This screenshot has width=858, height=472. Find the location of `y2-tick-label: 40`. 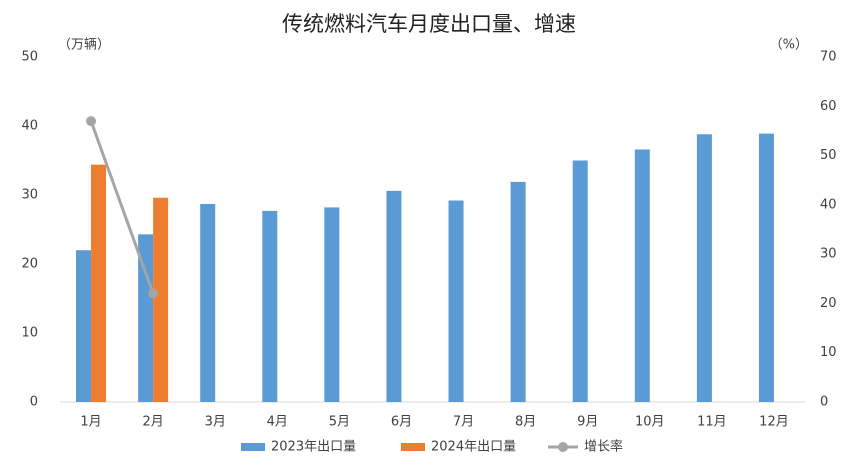

y2-tick-label: 40 is located at coordinates (828, 204).